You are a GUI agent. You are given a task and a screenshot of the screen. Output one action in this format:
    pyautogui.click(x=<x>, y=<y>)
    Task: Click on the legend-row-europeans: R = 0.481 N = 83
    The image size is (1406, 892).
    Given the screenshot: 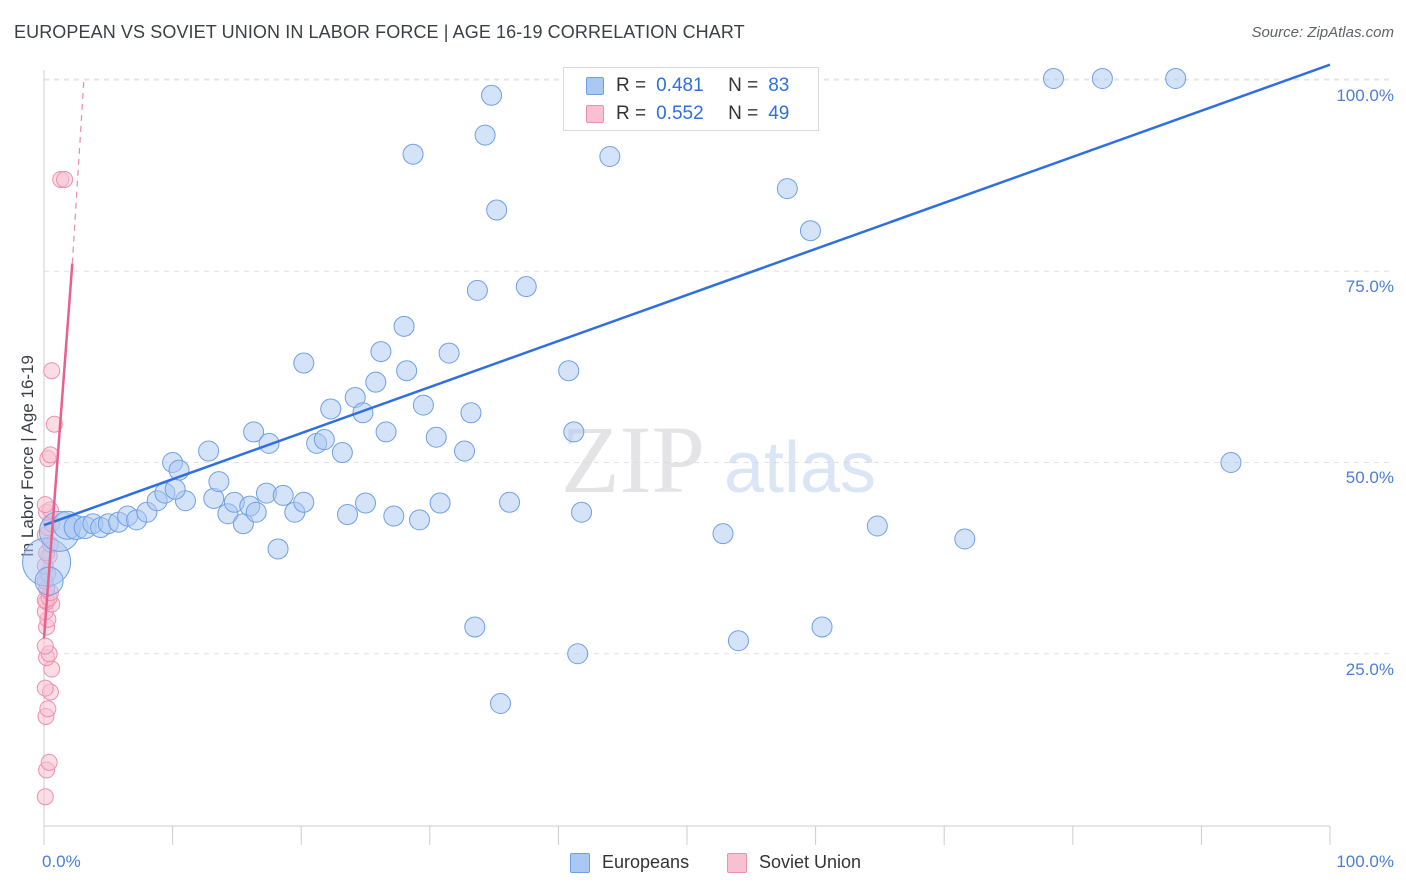 What is the action you would take?
    pyautogui.click(x=687, y=86)
    